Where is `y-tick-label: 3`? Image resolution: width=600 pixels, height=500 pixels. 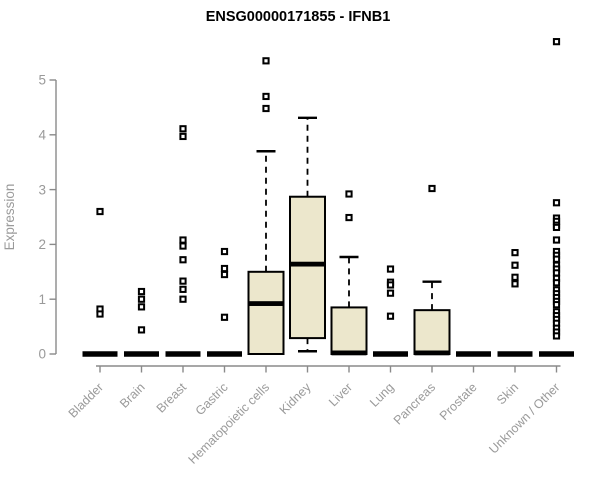
y-tick-label: 3 is located at coordinates (42, 189).